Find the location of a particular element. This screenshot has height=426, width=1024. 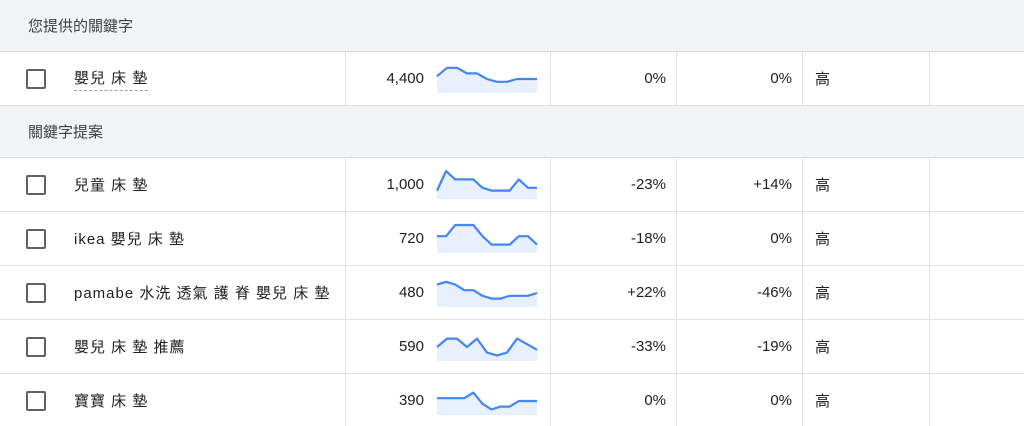

keyword-row: 嬰兒 床 墊 4,400 0% 0% 高 is located at coordinates (512, 79).